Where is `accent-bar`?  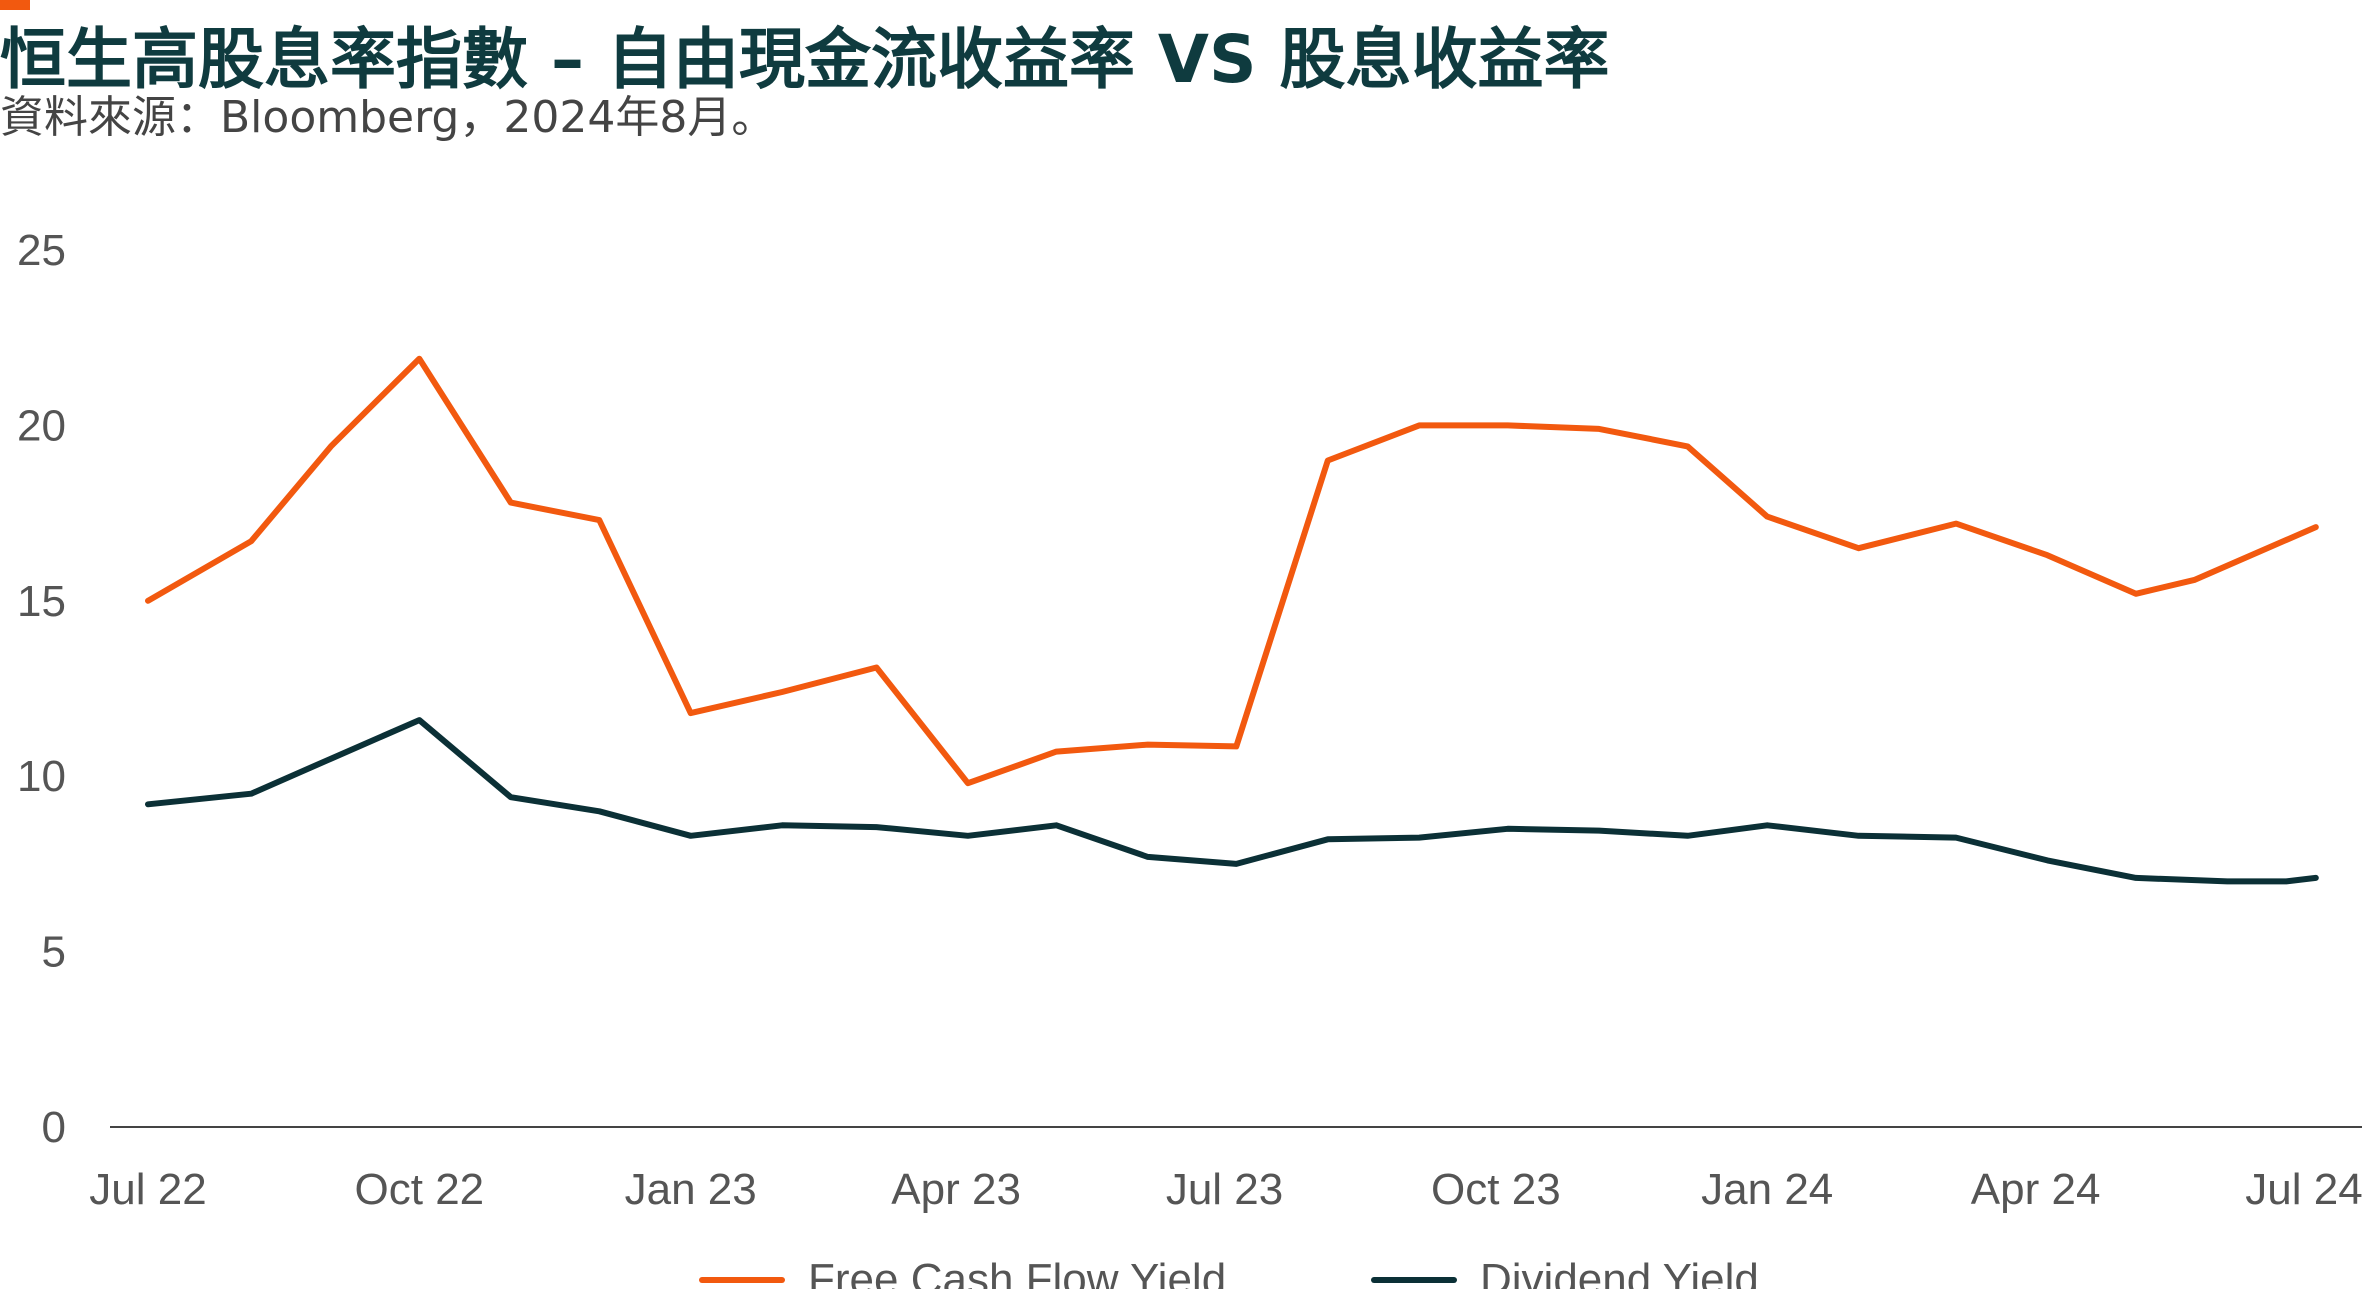
accent-bar is located at coordinates (15, 5).